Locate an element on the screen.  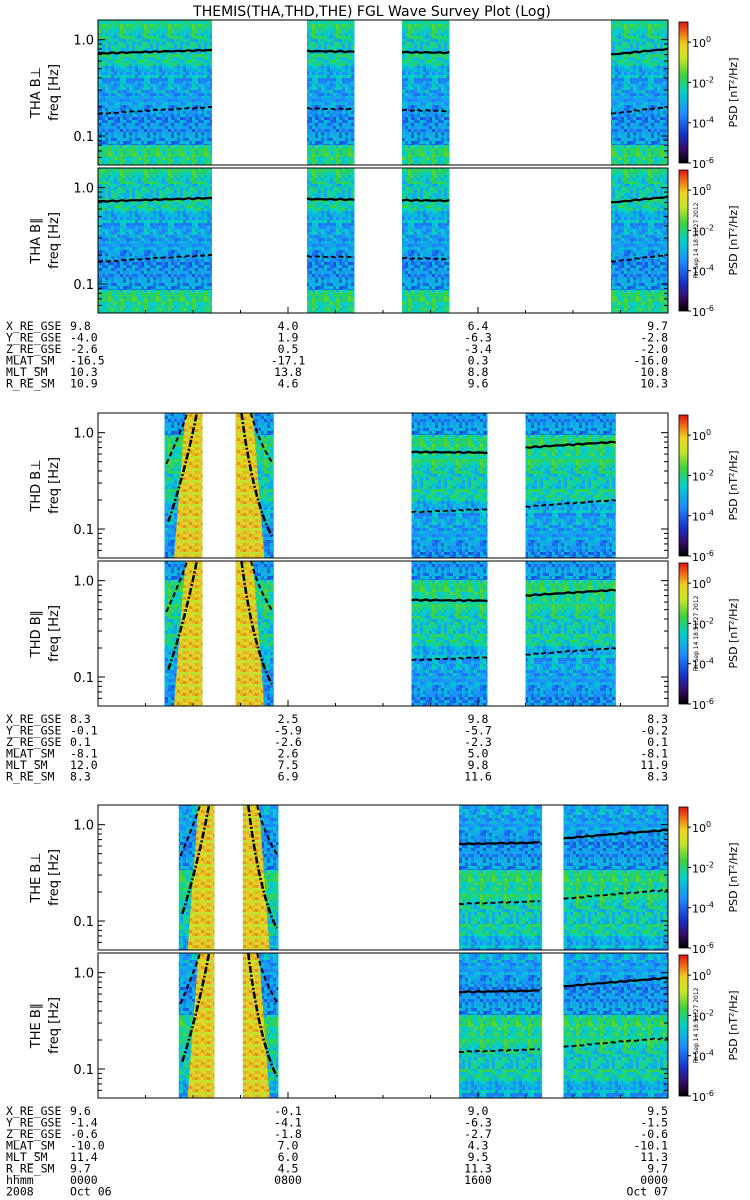
ephemeris-value: -10.1 is located at coordinates (650, 1146).